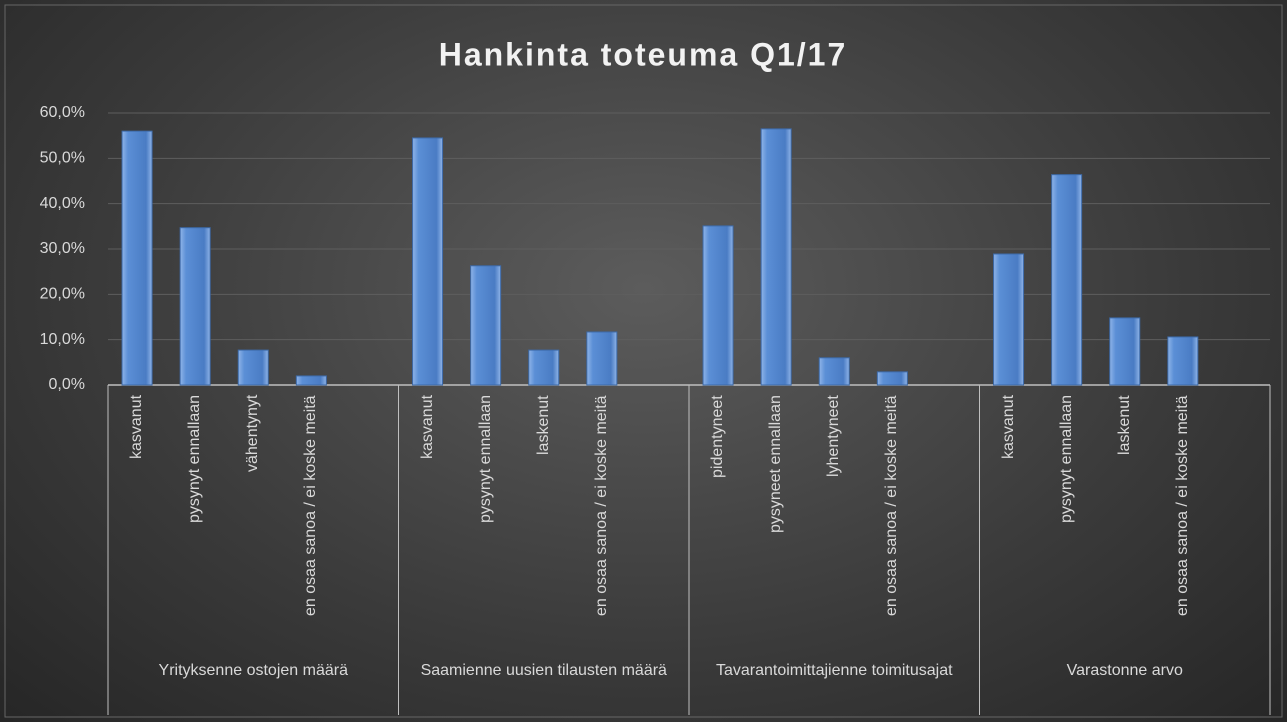 Image resolution: width=1287 pixels, height=722 pixels. Describe the element at coordinates (62, 203) in the screenshot. I see `y-tick-label: 40,0%` at that location.